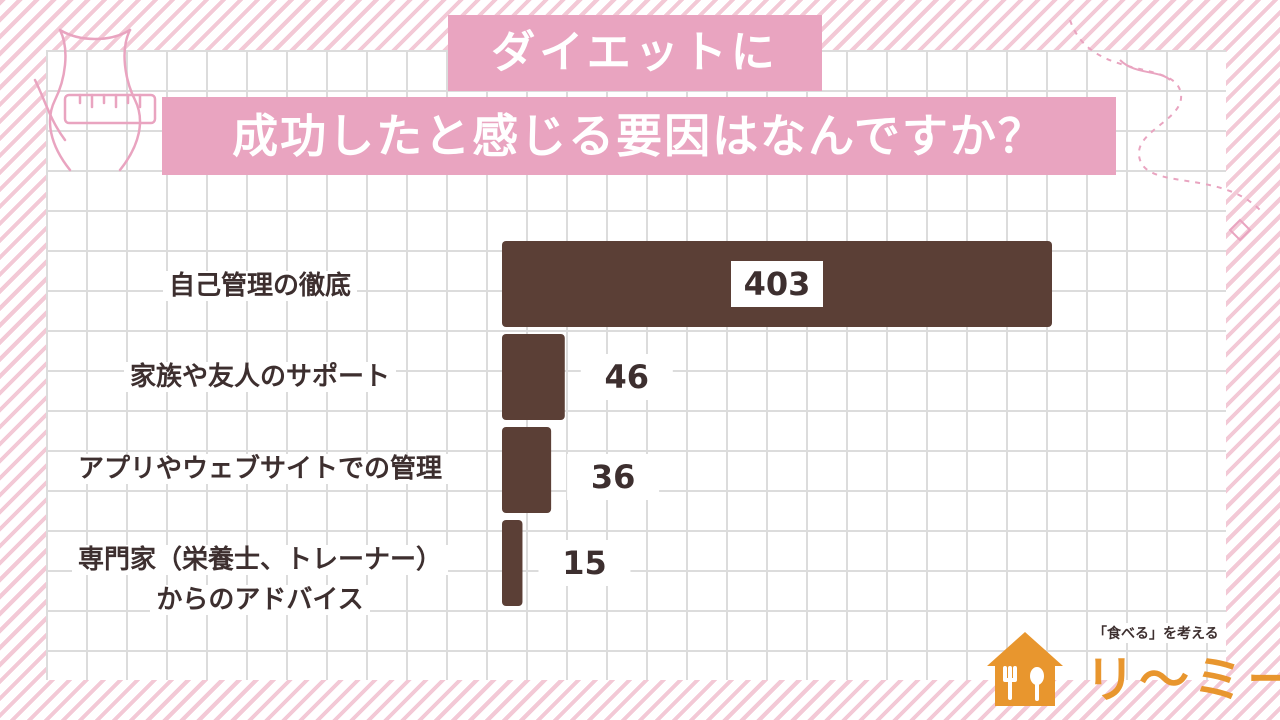 Image resolution: width=1280 pixels, height=720 pixels. What do you see at coordinates (1182, 680) in the screenshot?
I see `logo-name: リ〜ミー` at bounding box center [1182, 680].